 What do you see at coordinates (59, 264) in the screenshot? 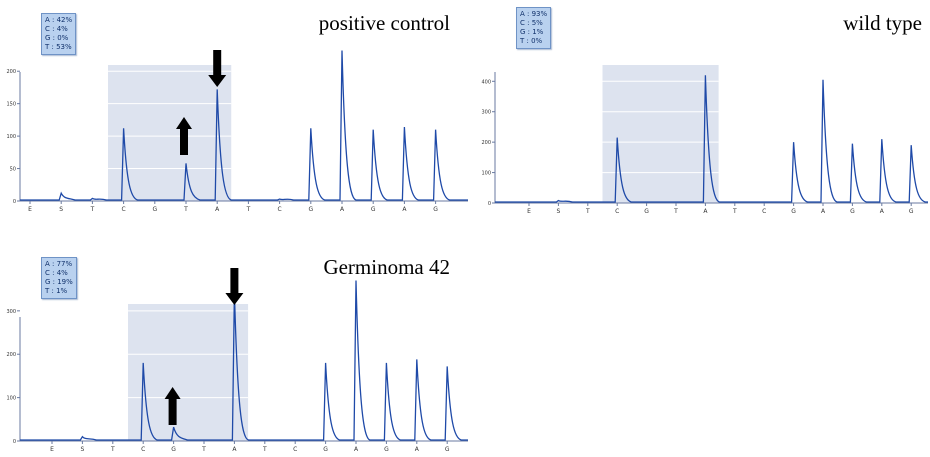
I see `badge-value: A : 77%` at bounding box center [59, 264].